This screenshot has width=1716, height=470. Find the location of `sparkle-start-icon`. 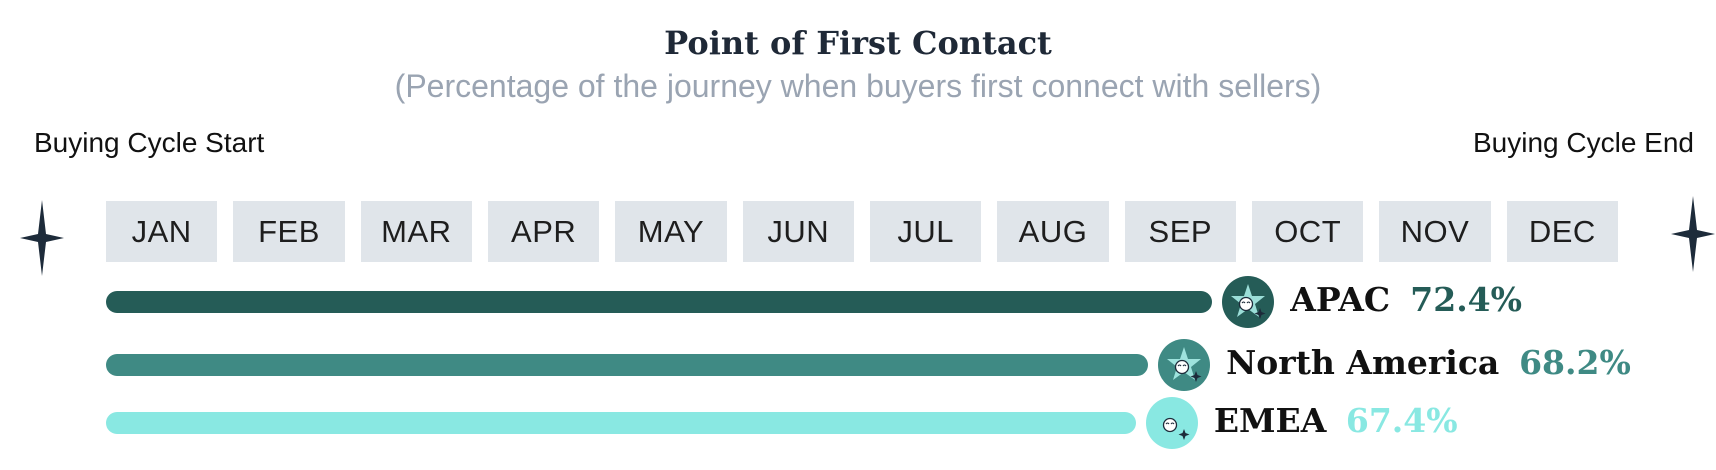

sparkle-start-icon is located at coordinates (42, 238).